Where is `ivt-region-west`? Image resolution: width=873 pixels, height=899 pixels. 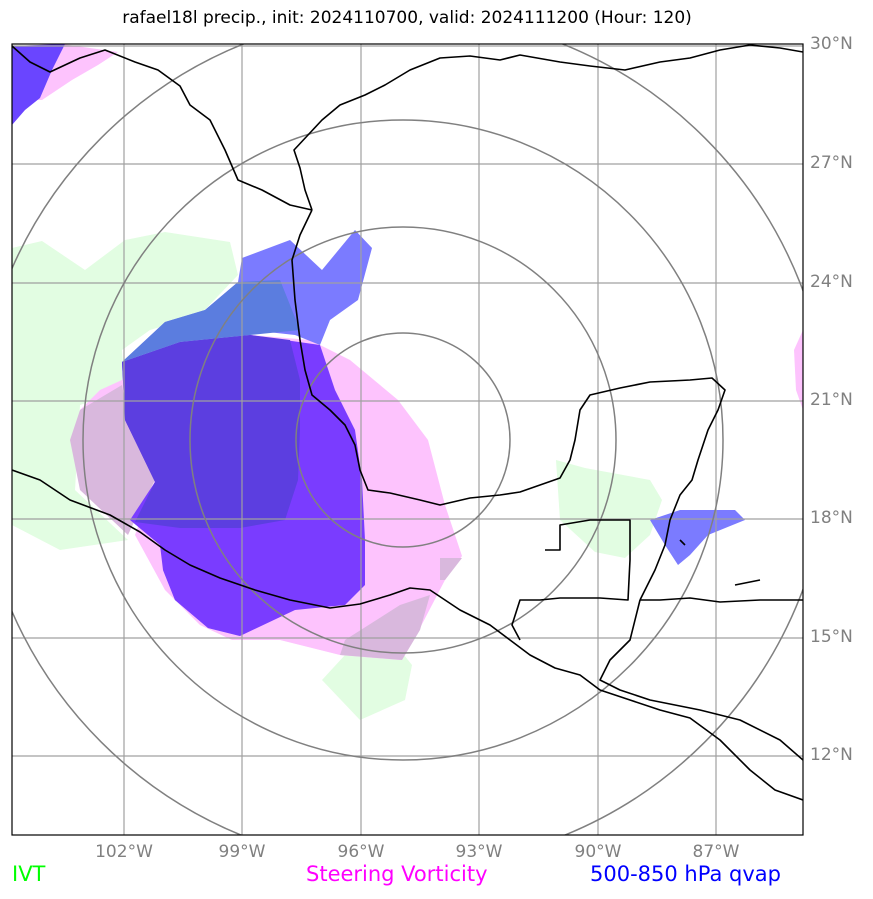
ivt-region-west is located at coordinates (125, 391).